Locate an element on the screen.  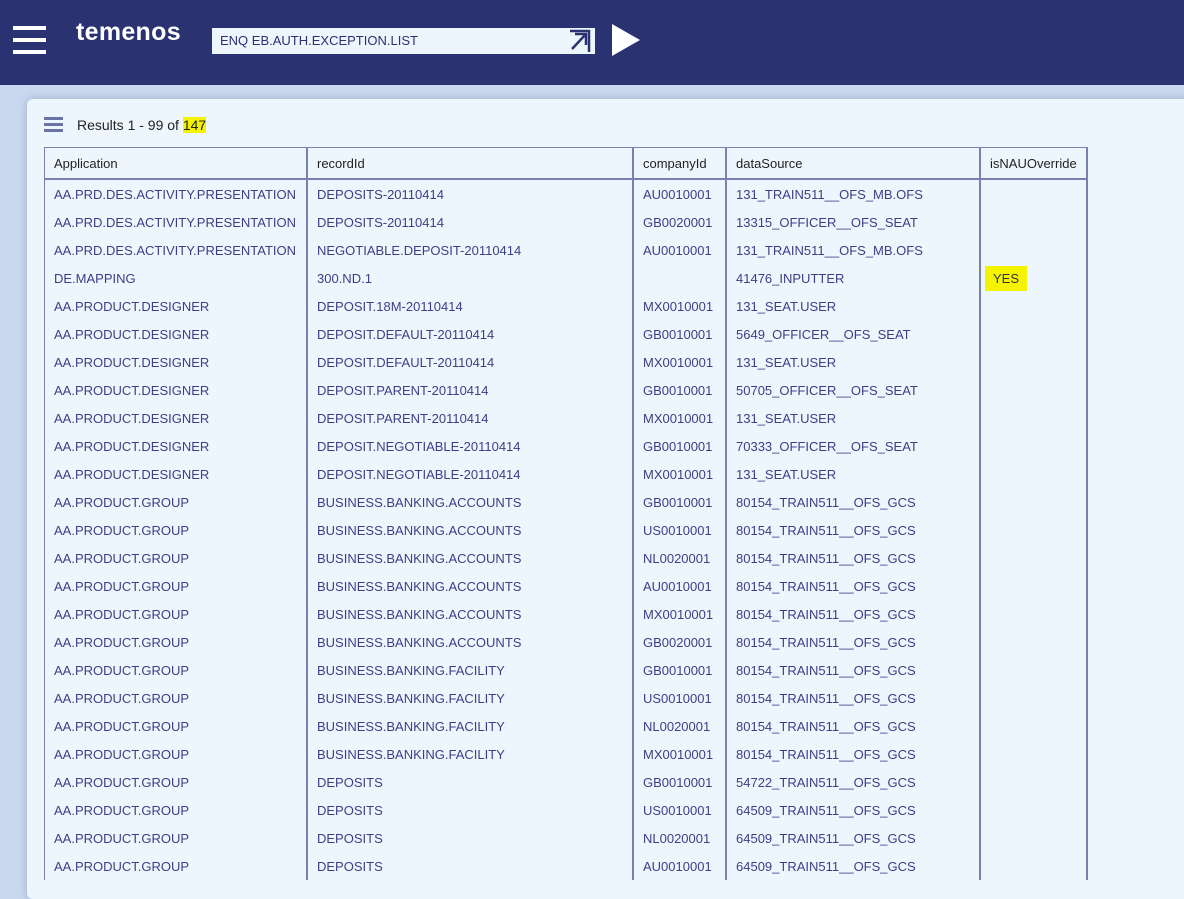
cell-value: 41476_INPUTTER is located at coordinates (790, 278).